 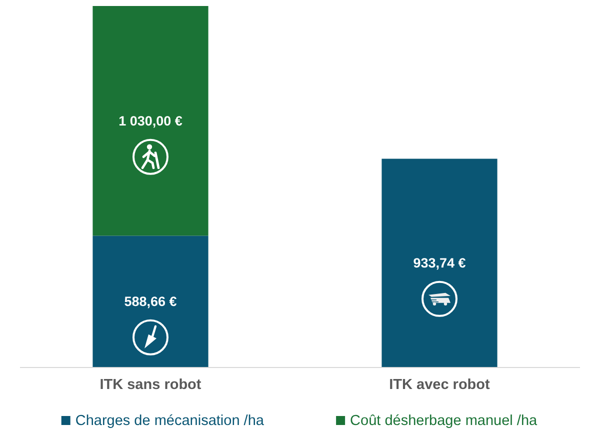 I want to click on legend-label: Coût désherbage manuel /ha, so click(x=444, y=421).